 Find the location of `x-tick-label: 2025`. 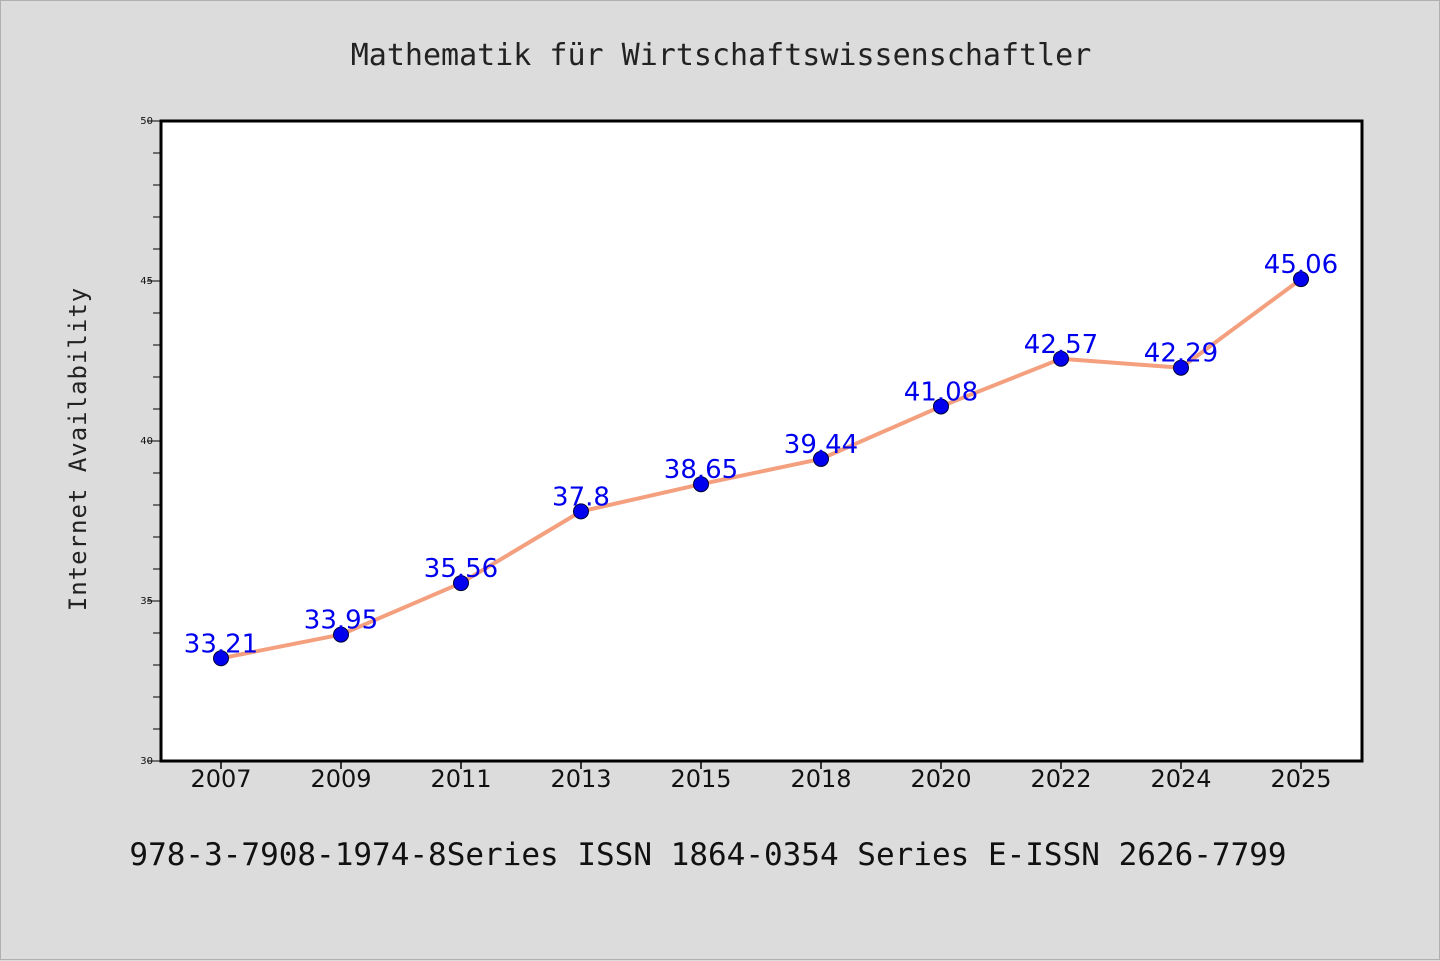

x-tick-label: 2025 is located at coordinates (1300, 779).